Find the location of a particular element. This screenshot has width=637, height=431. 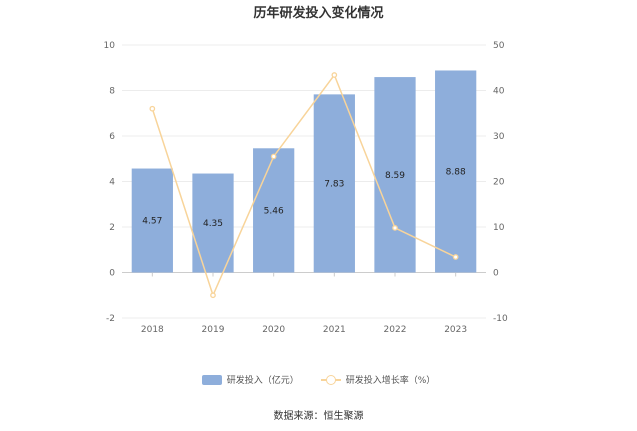

legend-item-growth-rate: 研发投入增长率（%） is located at coordinates (378, 379).